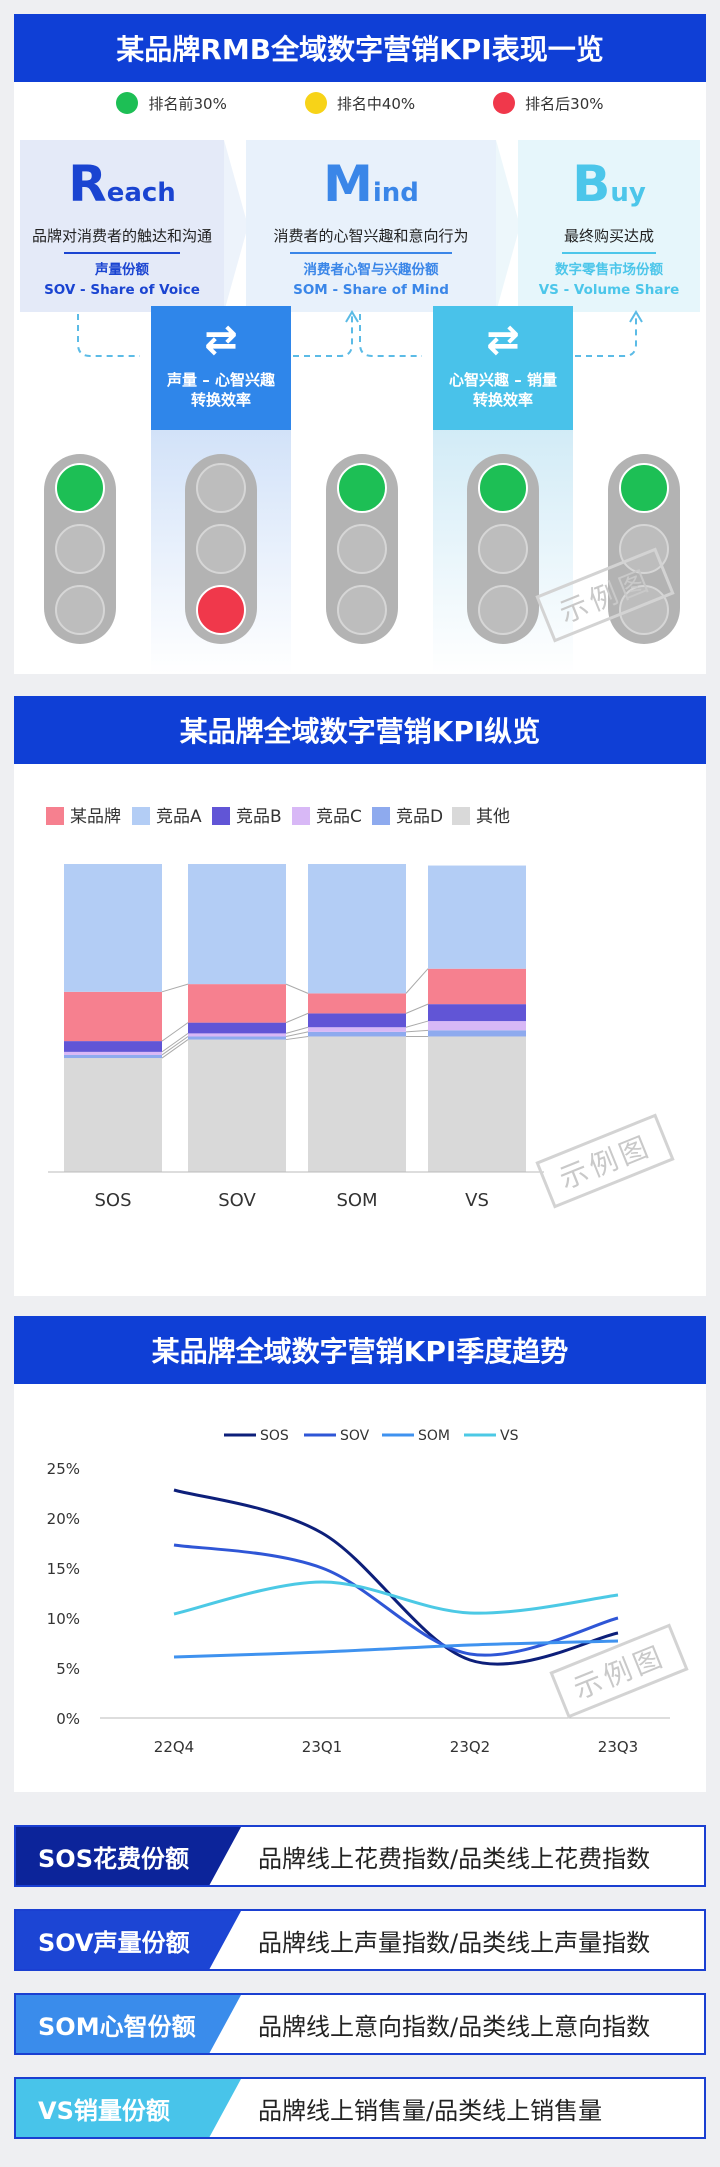 The height and width of the screenshot is (2167, 720). I want to click on kpi-label: SOS花费份额, so click(128, 1856).